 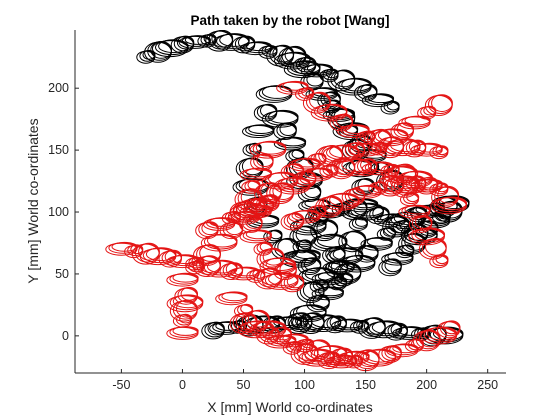 What do you see at coordinates (182, 385) in the screenshot?
I see `x-tick-label: 0` at bounding box center [182, 385].